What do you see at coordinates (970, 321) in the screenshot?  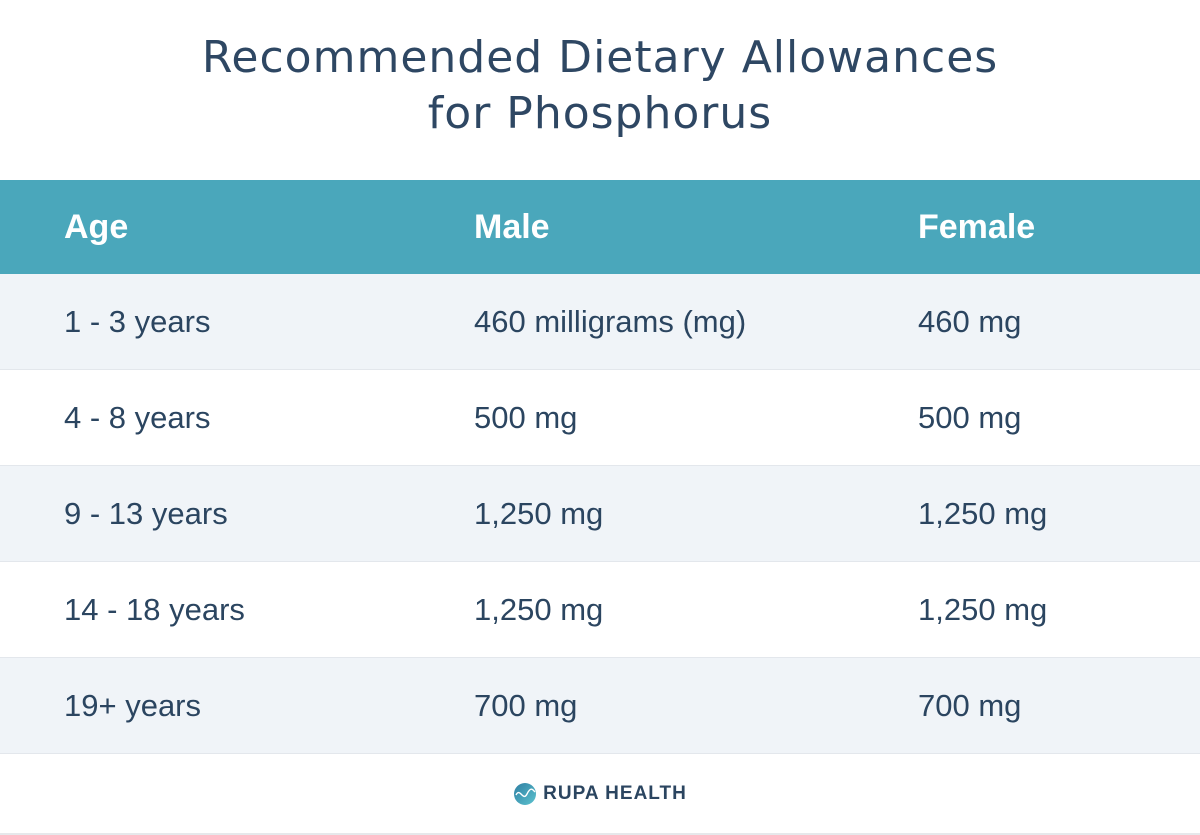 I see `female-cell: 460 mg` at bounding box center [970, 321].